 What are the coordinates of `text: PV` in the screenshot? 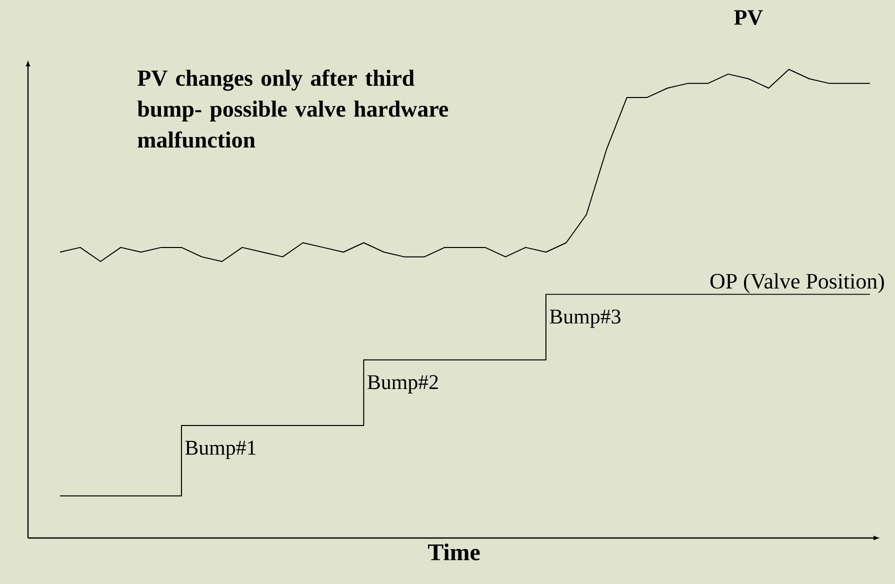 It's located at (748, 17).